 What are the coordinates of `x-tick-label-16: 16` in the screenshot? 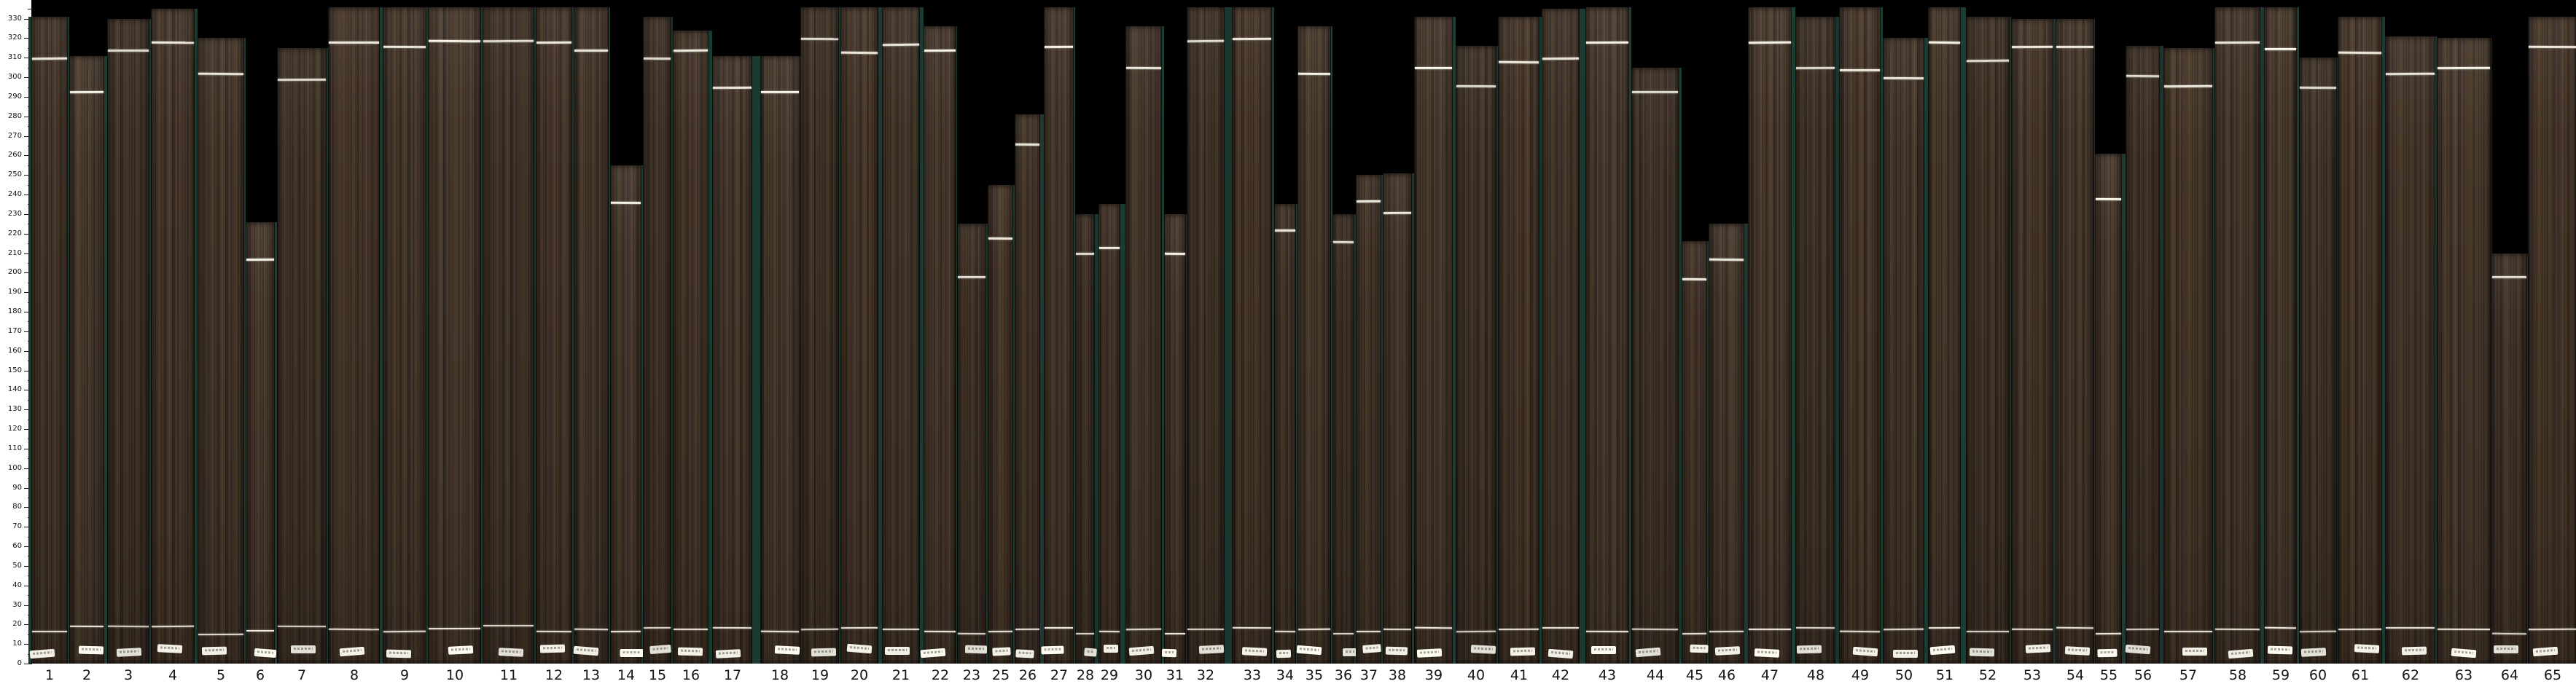 It's located at (691, 675).